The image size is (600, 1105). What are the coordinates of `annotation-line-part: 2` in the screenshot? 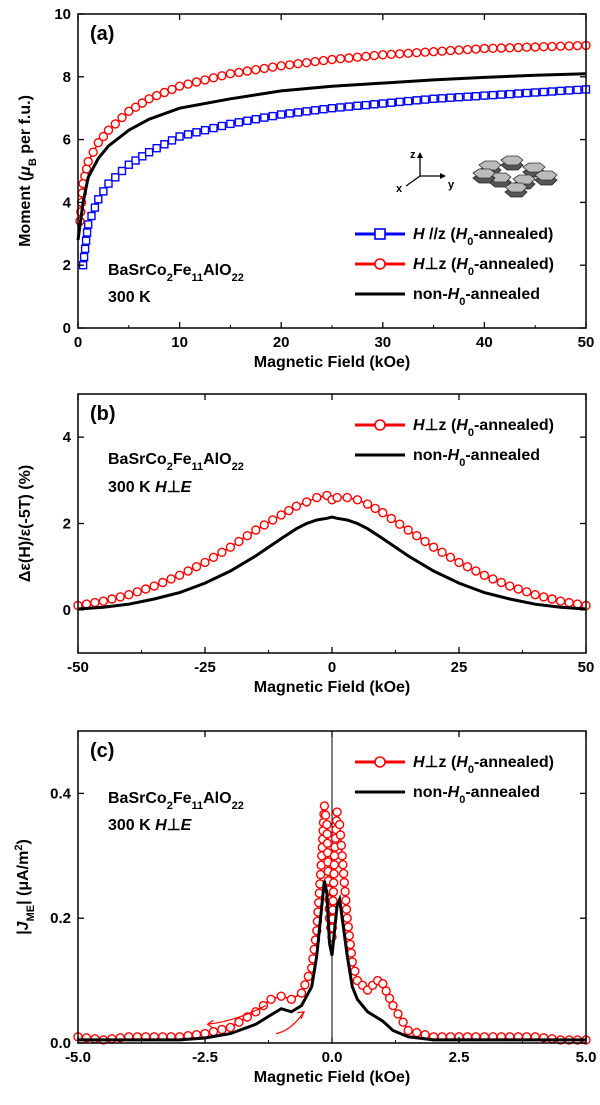 It's located at (170, 278).